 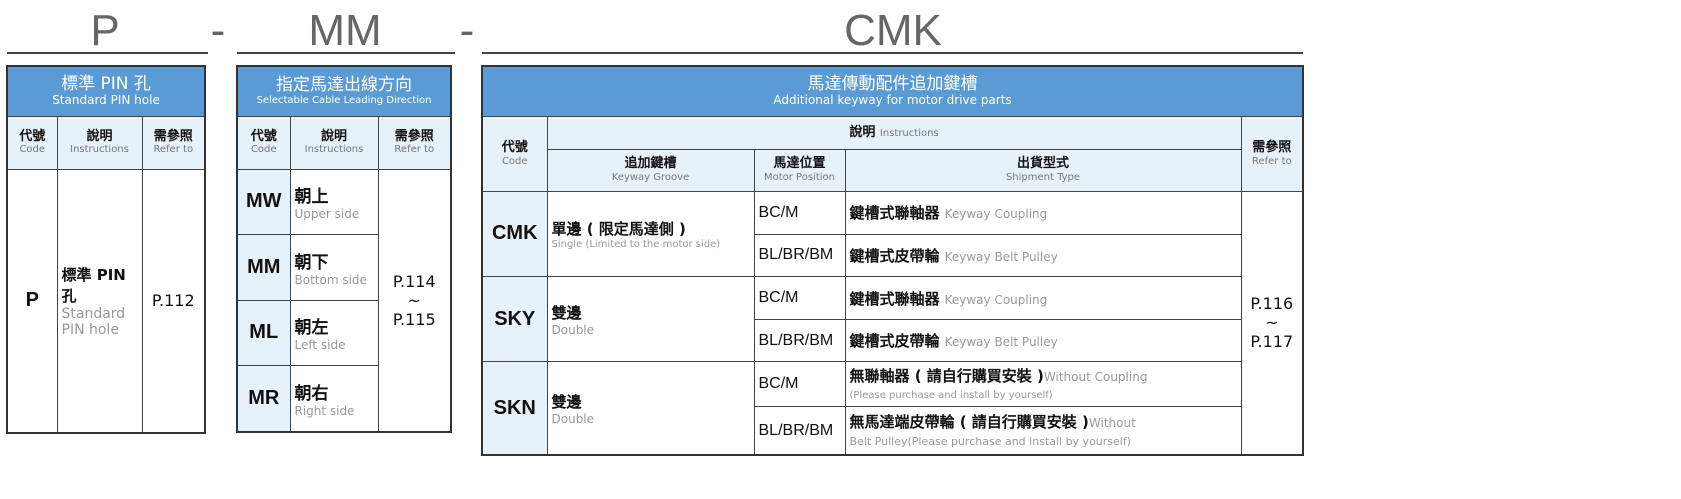 I want to click on refer-cell: P.114 ~ P.115, so click(x=414, y=300).